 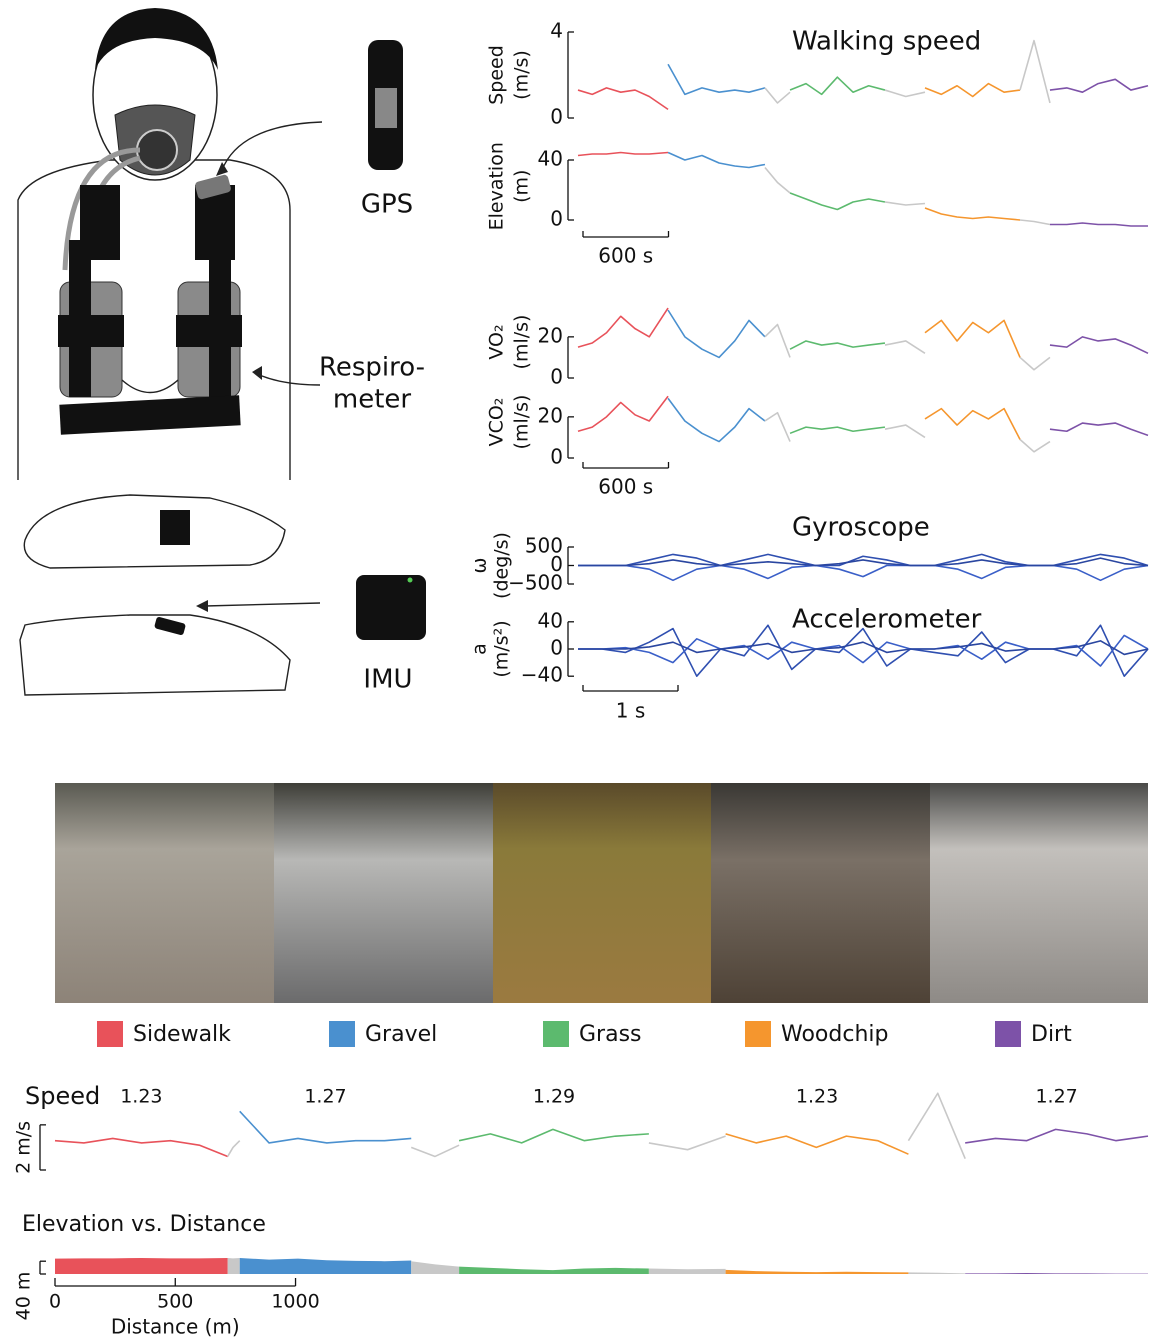 What do you see at coordinates (554, 1097) in the screenshot?
I see `mean-speed: 1.29` at bounding box center [554, 1097].